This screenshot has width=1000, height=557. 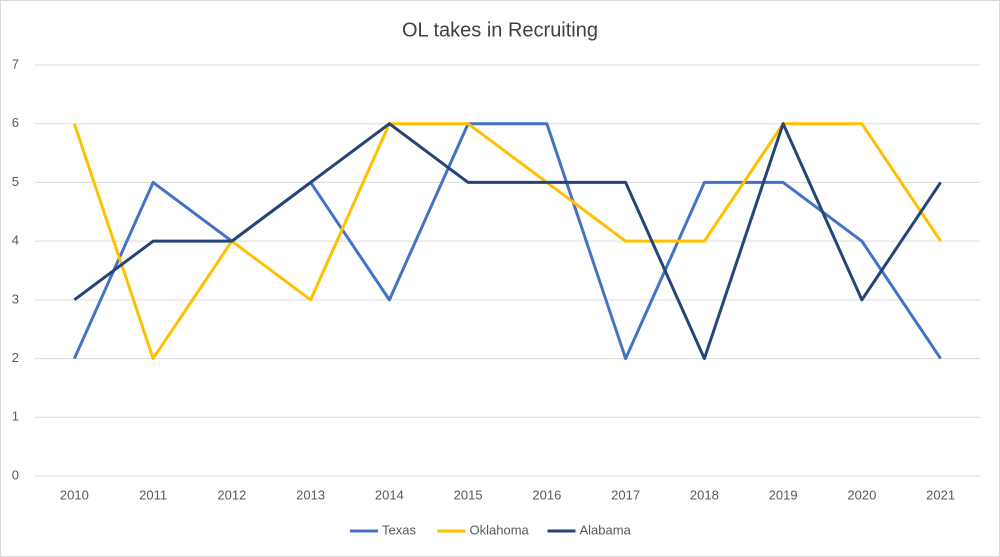 What do you see at coordinates (15, 181) in the screenshot?
I see `y-tick-label: 5` at bounding box center [15, 181].